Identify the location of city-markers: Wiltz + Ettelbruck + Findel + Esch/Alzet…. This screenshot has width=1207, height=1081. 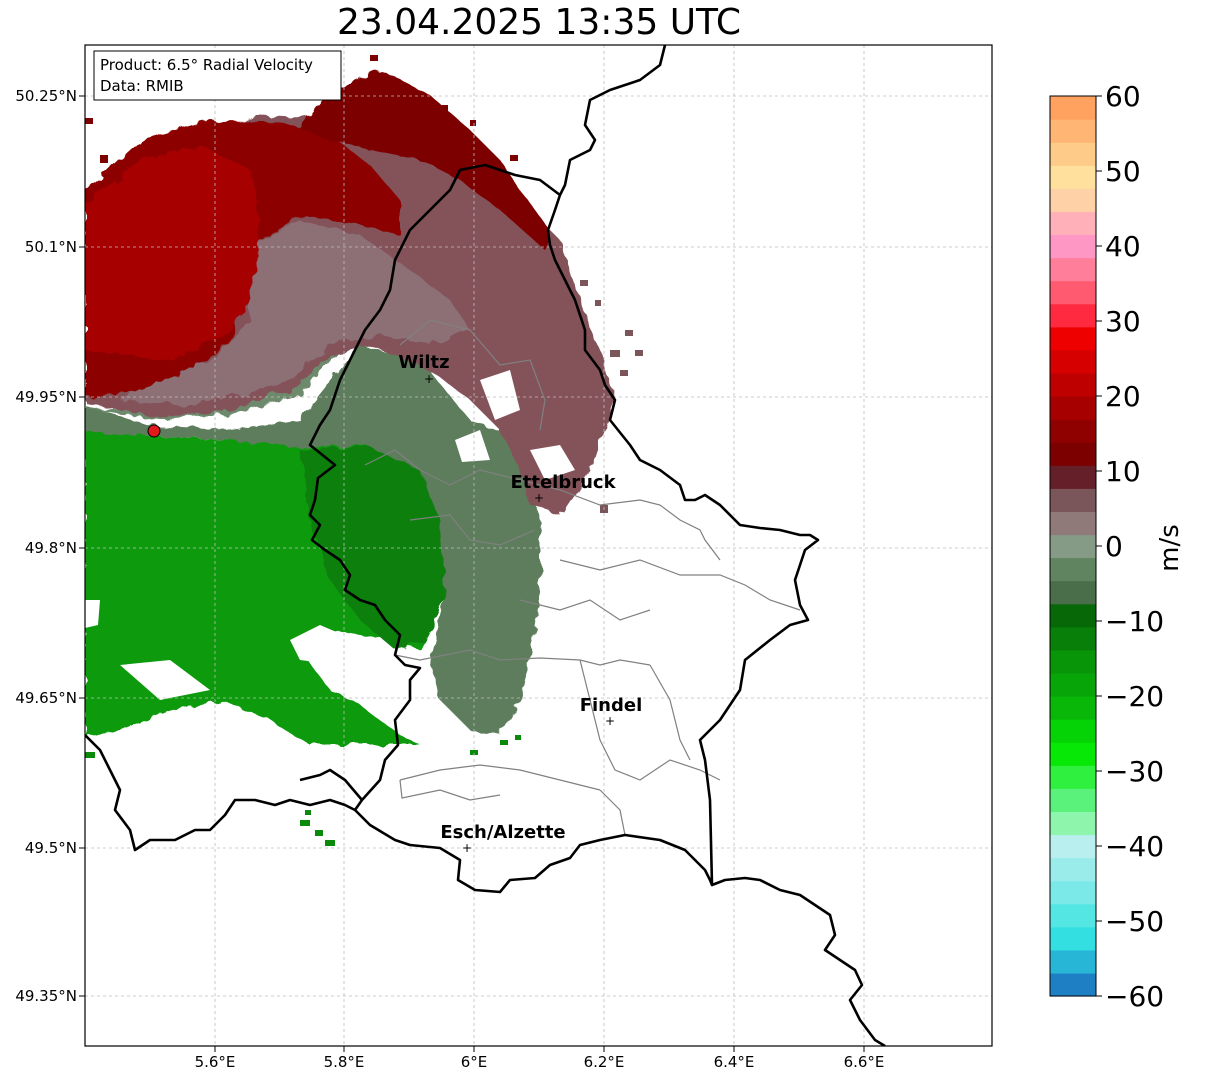
(520, 603).